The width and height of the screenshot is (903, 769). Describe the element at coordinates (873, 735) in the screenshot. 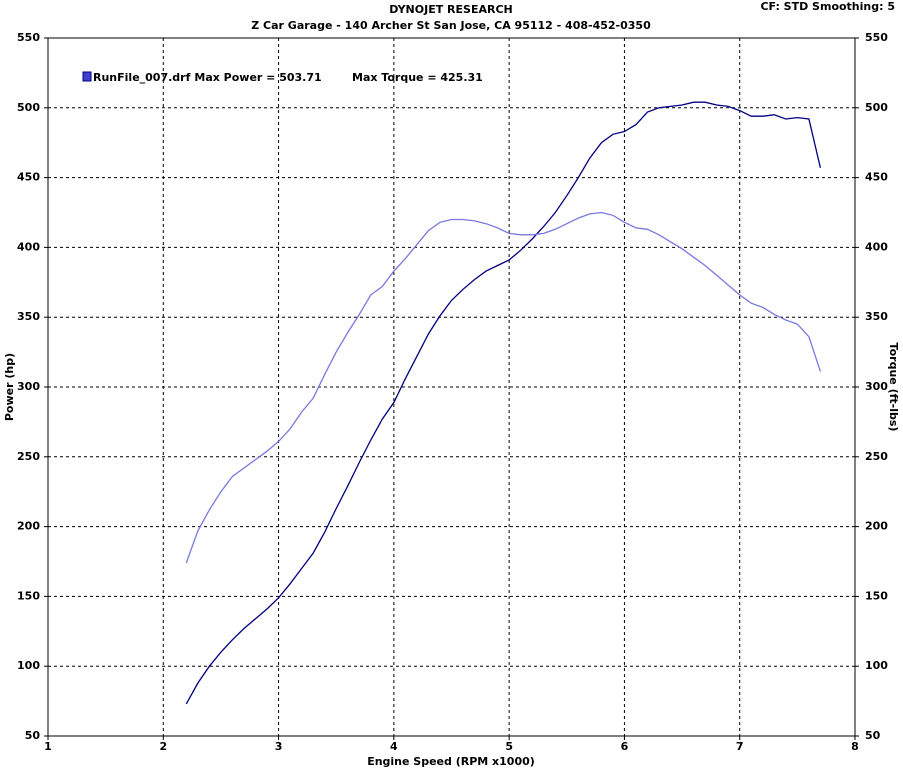

I see `y2-tick-label: 50` at that location.